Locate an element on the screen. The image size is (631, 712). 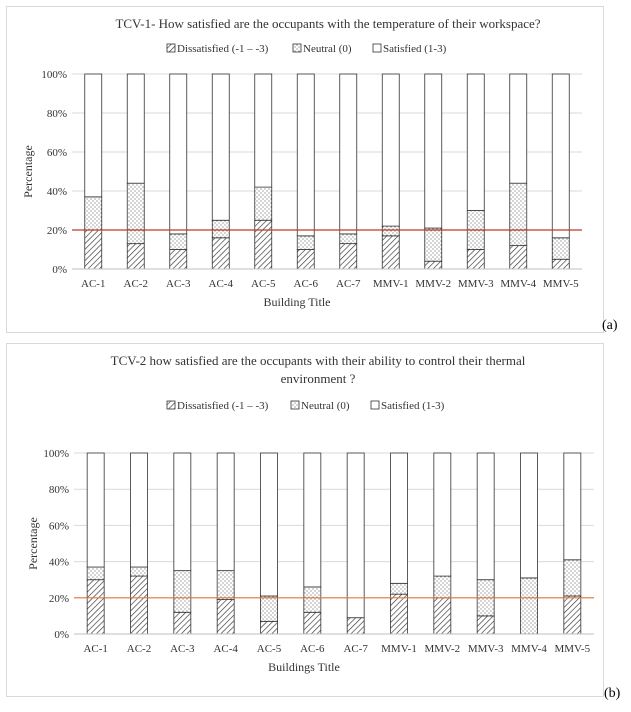
chart-b-xtick-label: AC-1 is located at coordinates (95, 649).